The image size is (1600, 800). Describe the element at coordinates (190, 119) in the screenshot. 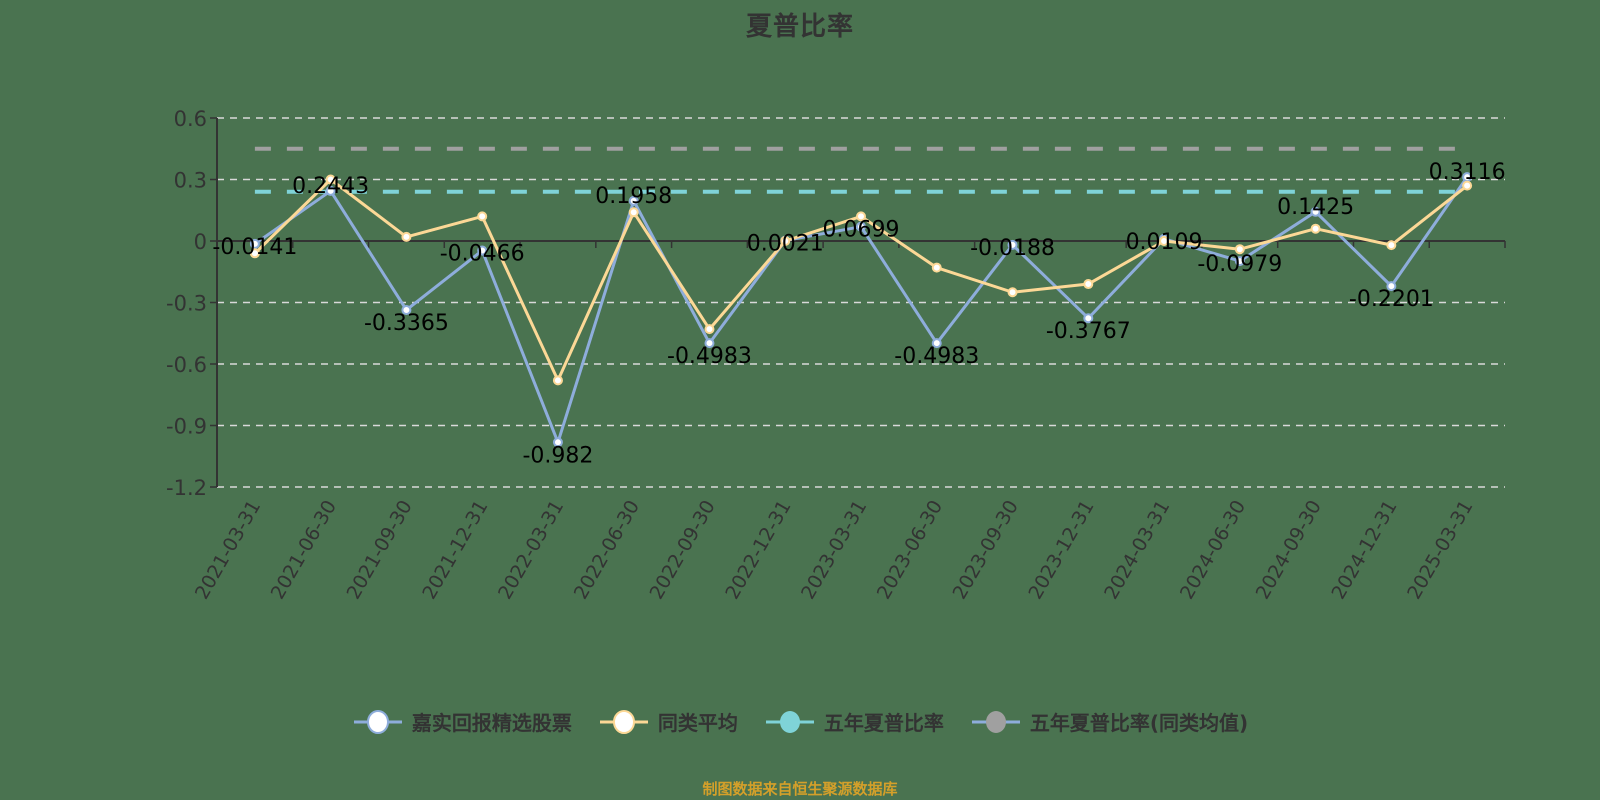

I see `y-tick-label: 0.6` at that location.